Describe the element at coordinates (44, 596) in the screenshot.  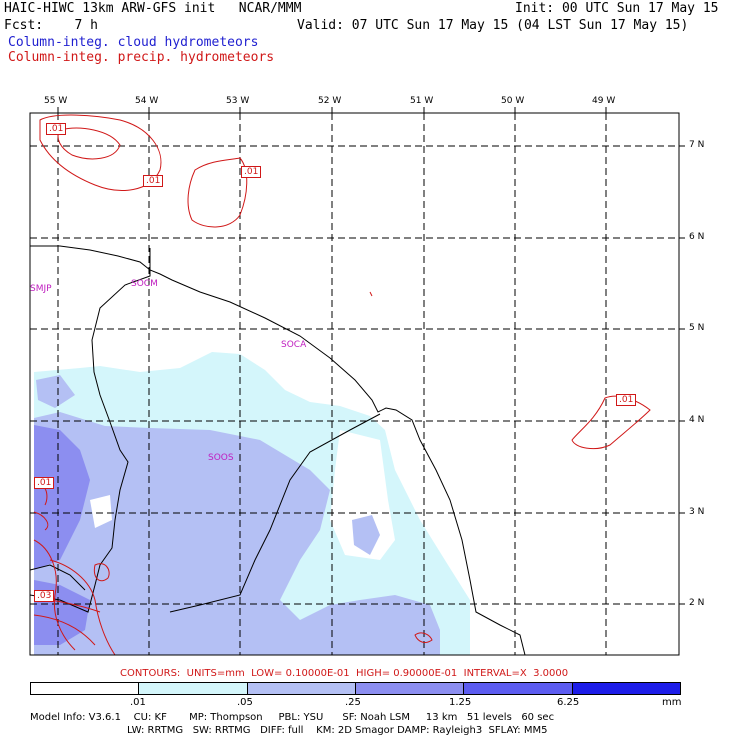
I see `contour-label: .03` at that location.